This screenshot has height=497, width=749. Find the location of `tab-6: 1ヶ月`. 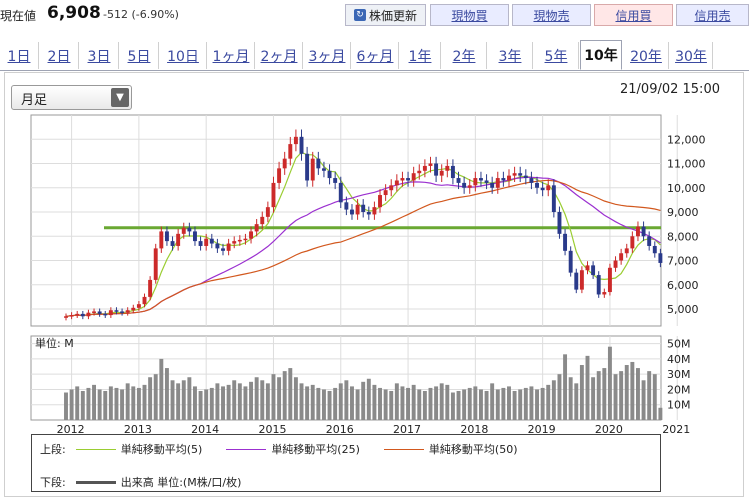

tab-6: 1ヶ月 is located at coordinates (231, 55).